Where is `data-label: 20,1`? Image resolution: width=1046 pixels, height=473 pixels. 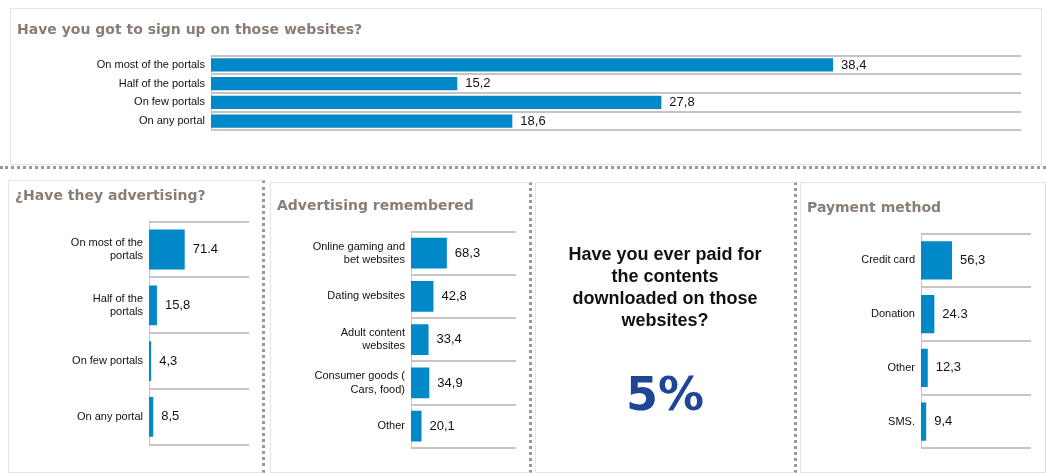
data-label: 20,1 is located at coordinates (442, 425).